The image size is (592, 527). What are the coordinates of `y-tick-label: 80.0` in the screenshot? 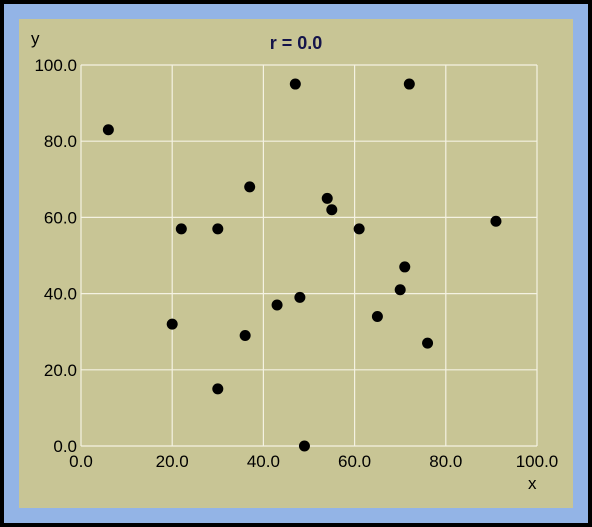 It's located at (60, 141).